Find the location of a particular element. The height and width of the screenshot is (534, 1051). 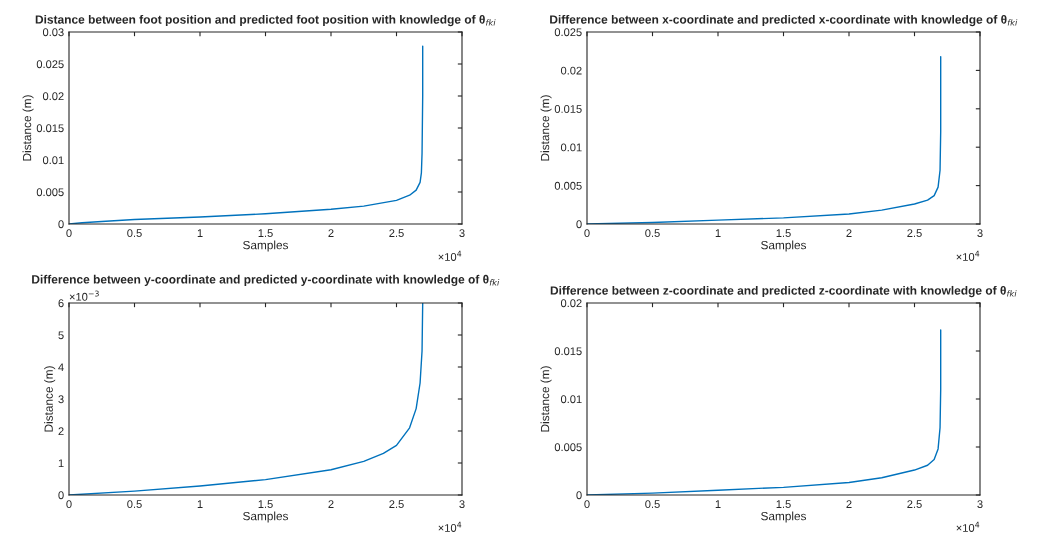

chart-title: Difference between x-coordinate and predicted x-coordinate with knowledge of θ$_{fki}$ is located at coordinates (784, 20).